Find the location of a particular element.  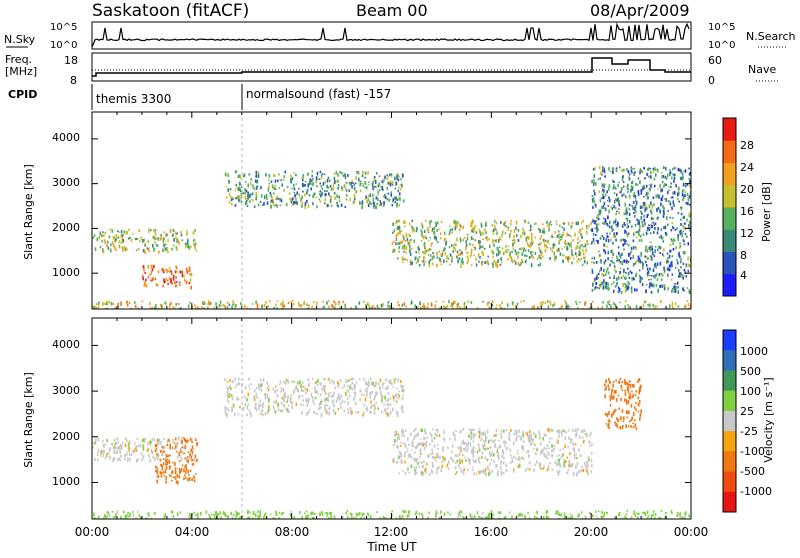

power-colorbar-ticks: 4 8 12 16 20 24 28 is located at coordinates (747, 210).